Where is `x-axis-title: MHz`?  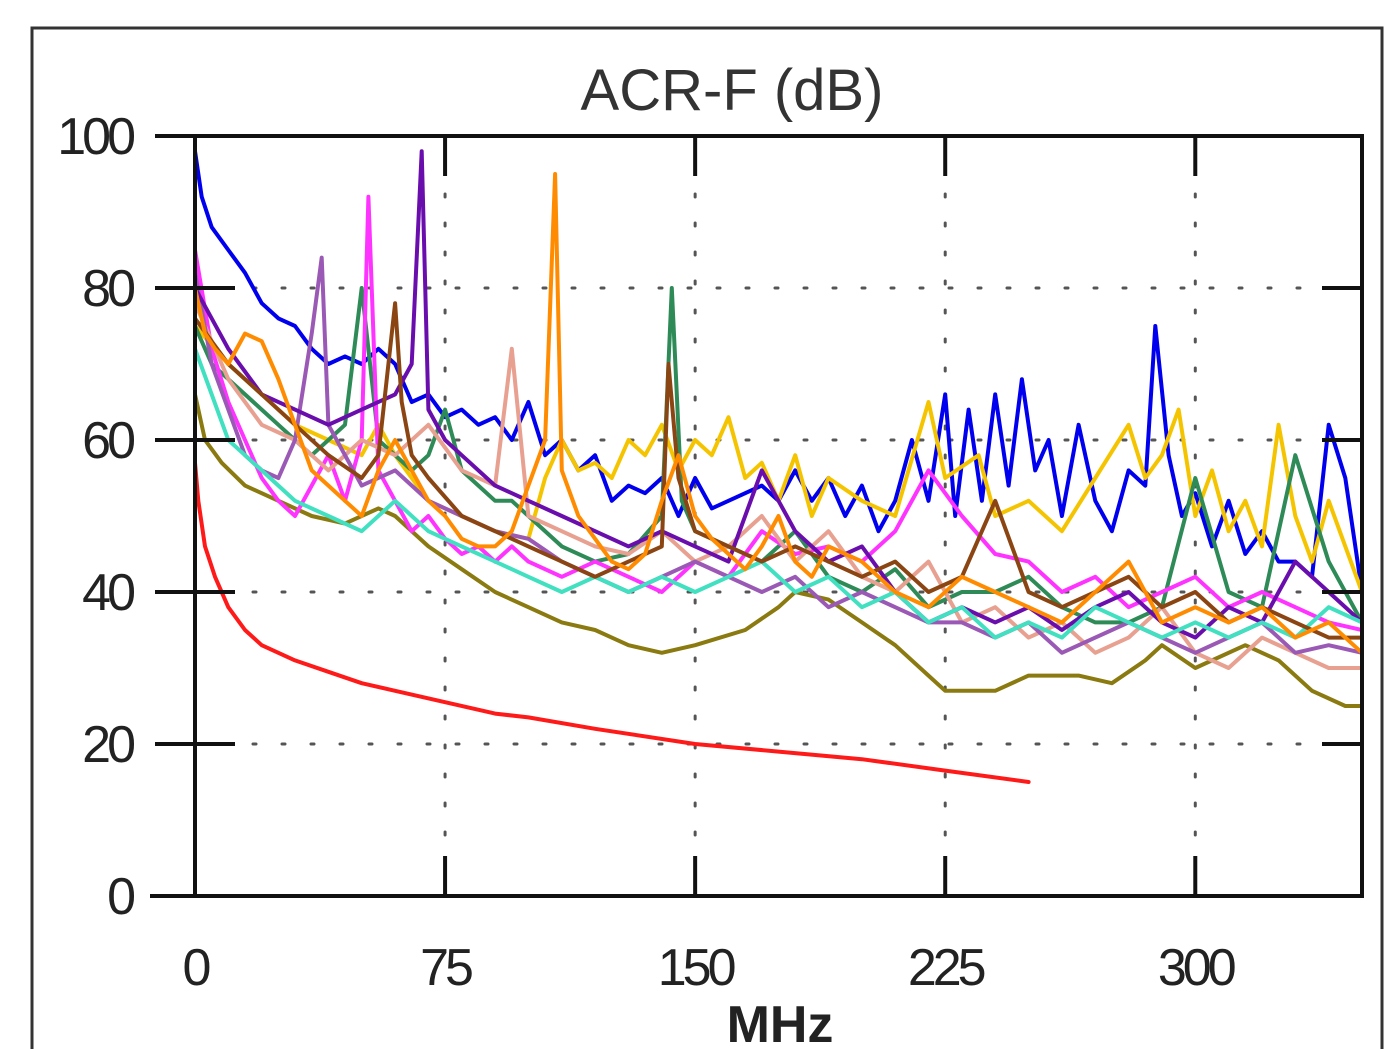
x-axis-title: MHz is located at coordinates (780, 1022).